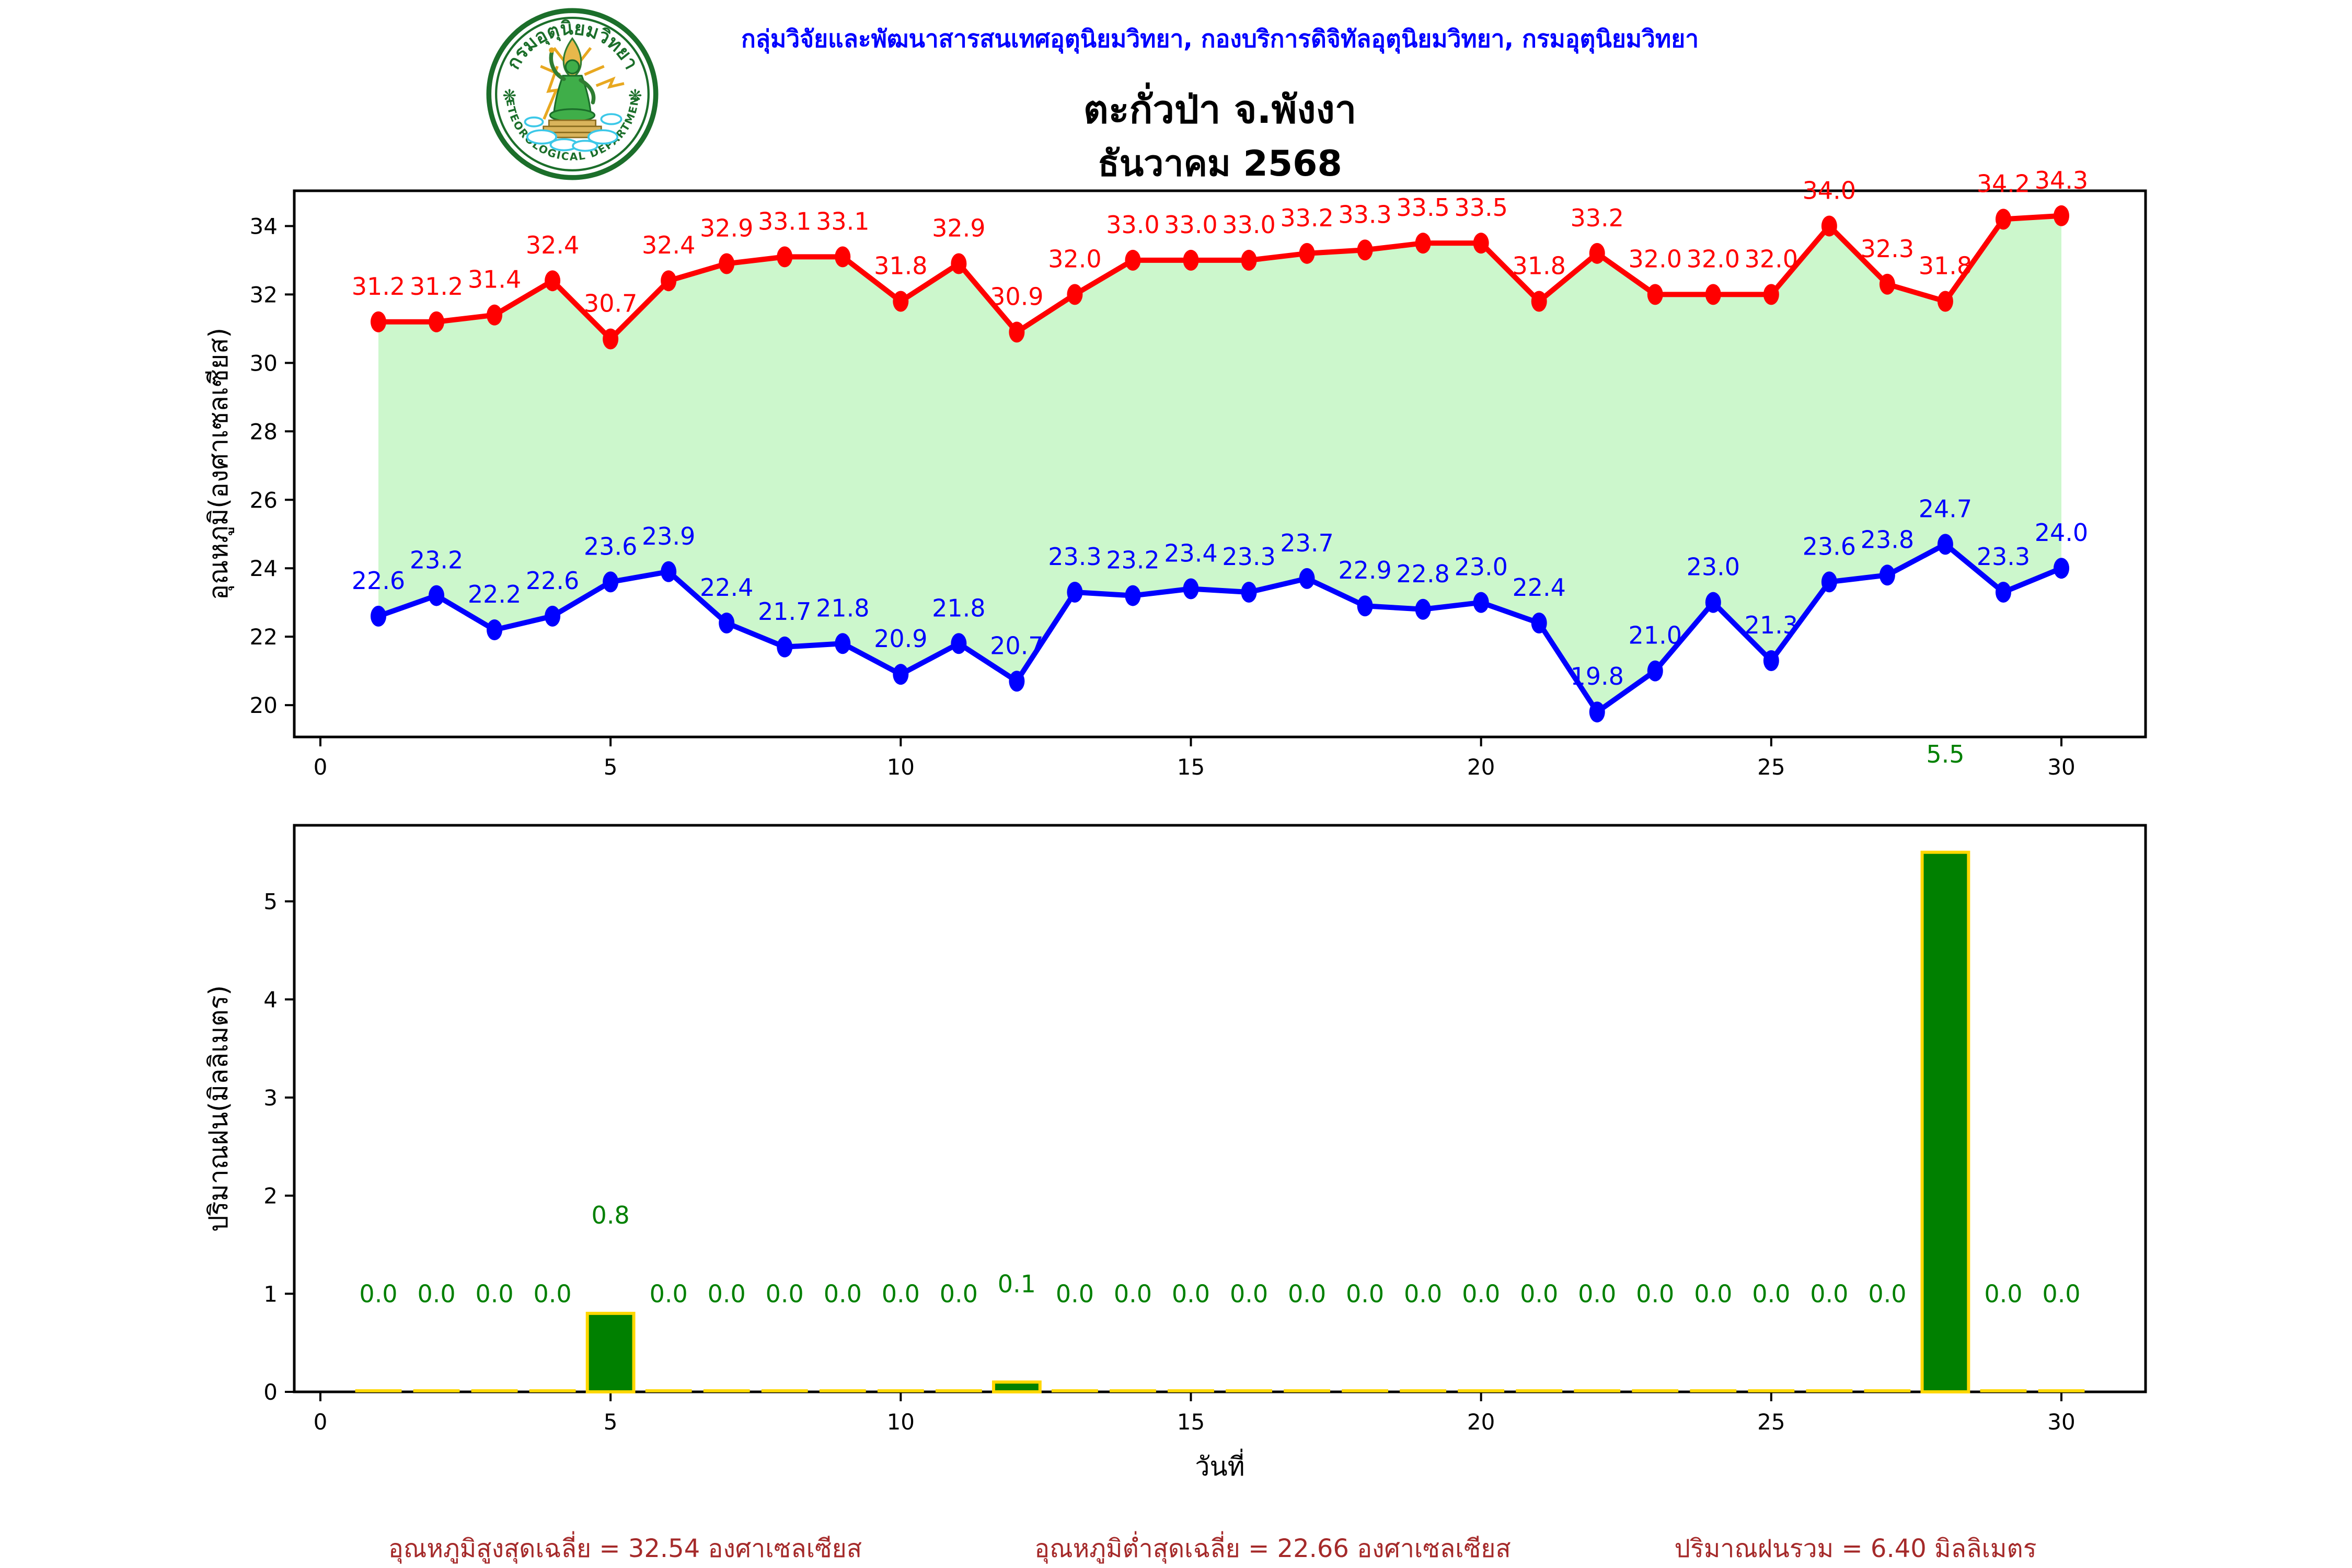  I want to click on min_temp-label: 23.8, so click(1887, 539).